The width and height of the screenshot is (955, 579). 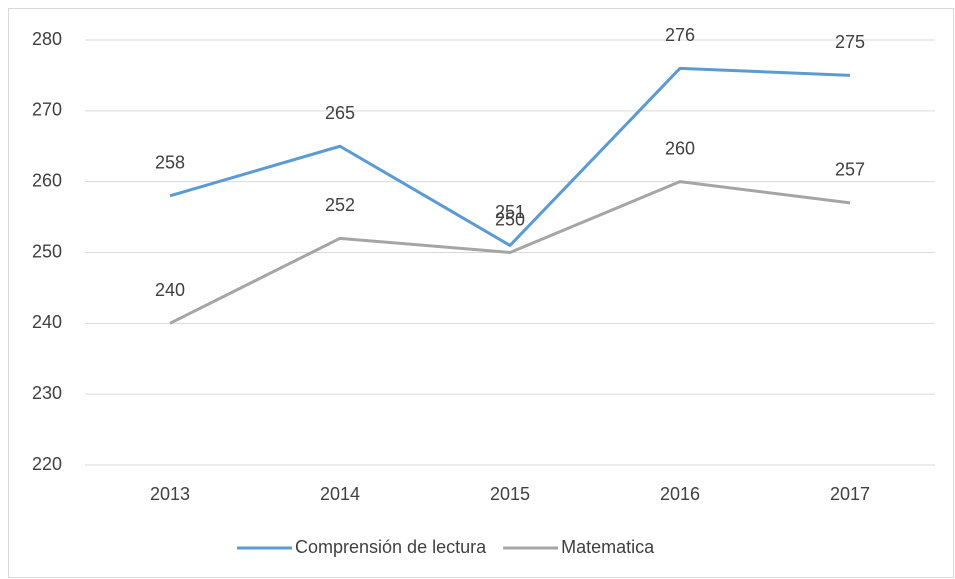 I want to click on data-label: 257, so click(x=850, y=170).